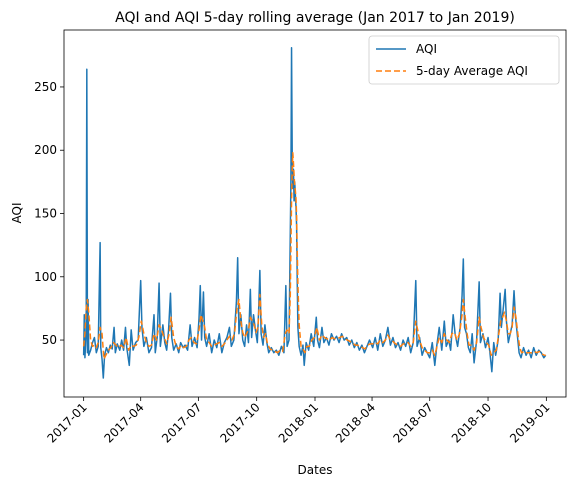 Image resolution: width=575 pixels, height=490 pixels. I want to click on legend-label-rolling-average: 5-day Average AQI, so click(472, 71).